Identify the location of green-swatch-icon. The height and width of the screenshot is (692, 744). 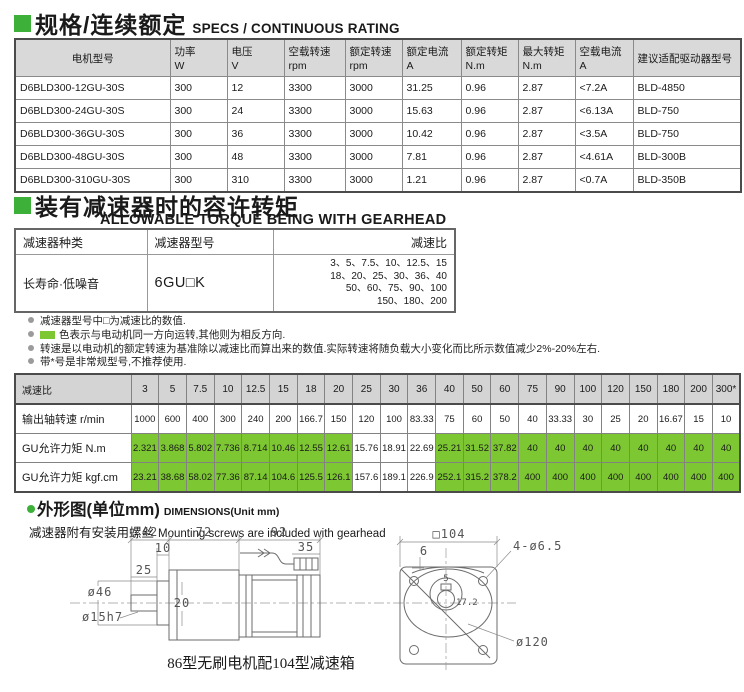
(47, 334).